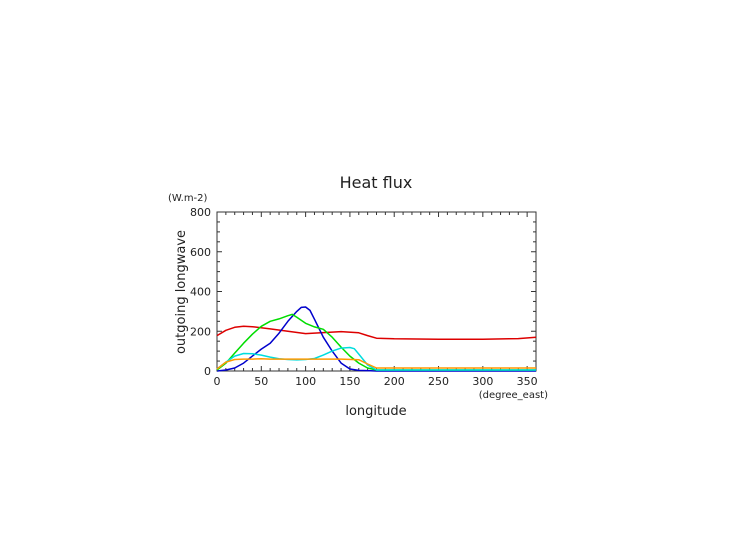 This screenshot has height=537, width=752. Describe the element at coordinates (305, 381) in the screenshot. I see `x-tick-label: 100` at that location.